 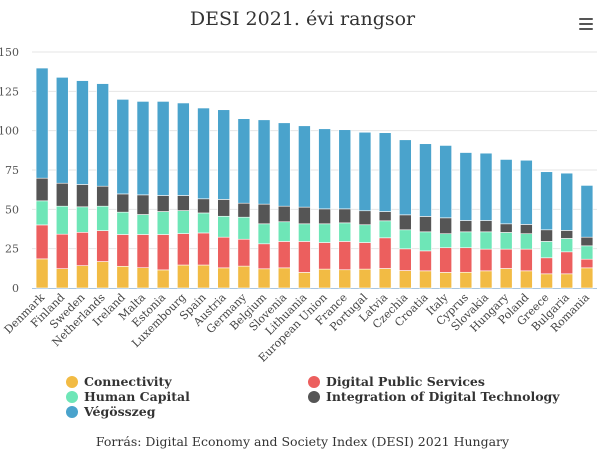 What do you see at coordinates (586, 24) in the screenshot?
I see `hamburger-menu-icon` at bounding box center [586, 24].